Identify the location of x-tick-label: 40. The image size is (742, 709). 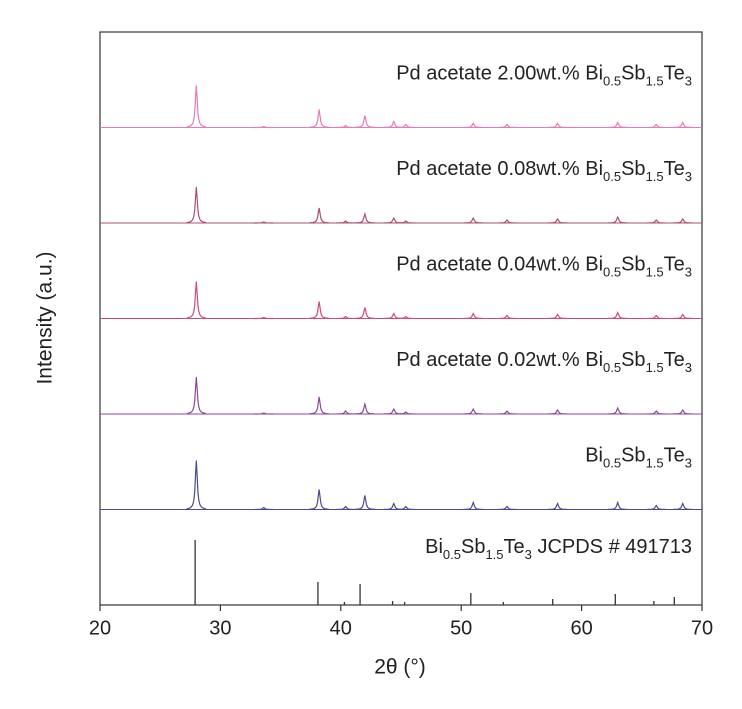
(341, 628).